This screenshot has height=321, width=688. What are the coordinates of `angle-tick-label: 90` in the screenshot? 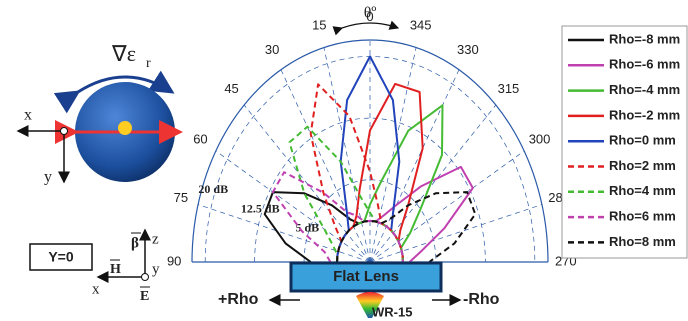 It's located at (174, 260).